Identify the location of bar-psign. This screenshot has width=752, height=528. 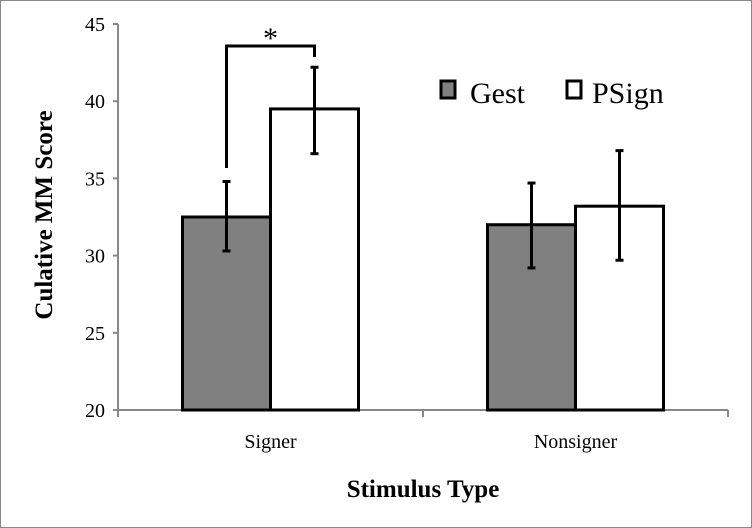
(314, 259).